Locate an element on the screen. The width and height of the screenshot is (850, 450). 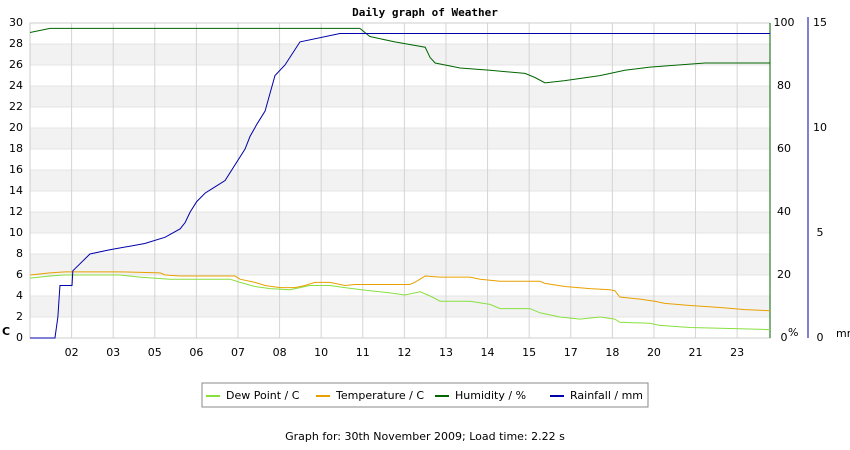
x-tick-label: 18 is located at coordinates (612, 352).